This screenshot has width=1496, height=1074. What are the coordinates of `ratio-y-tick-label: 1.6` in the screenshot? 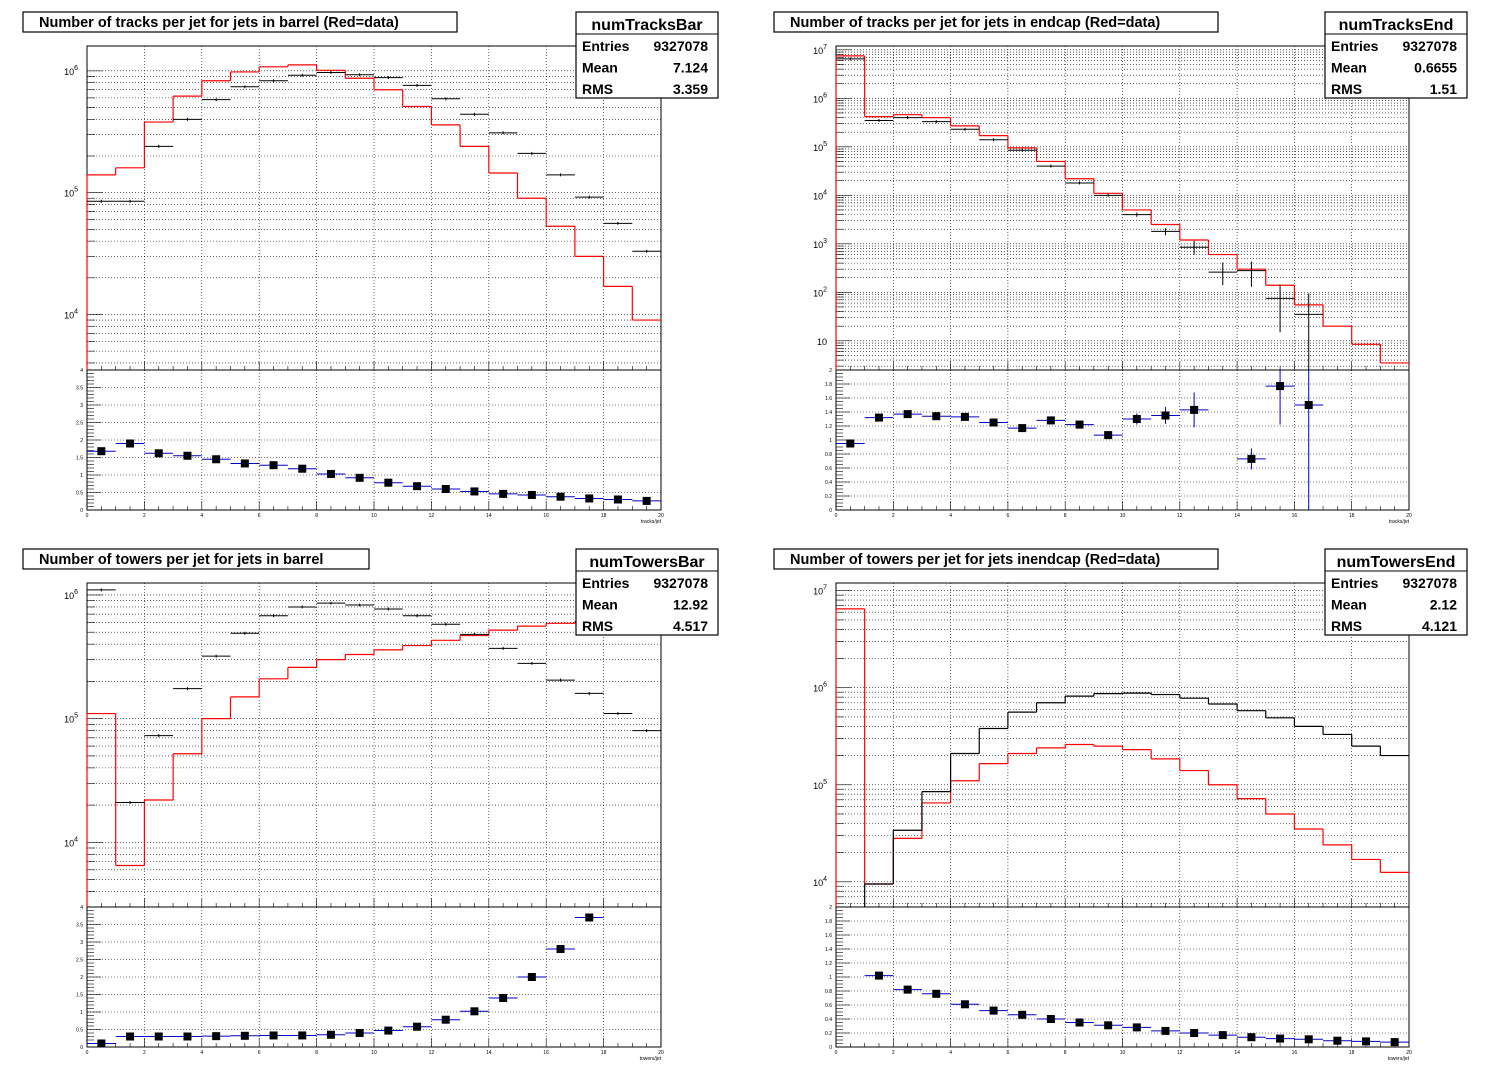 It's located at (828, 936).